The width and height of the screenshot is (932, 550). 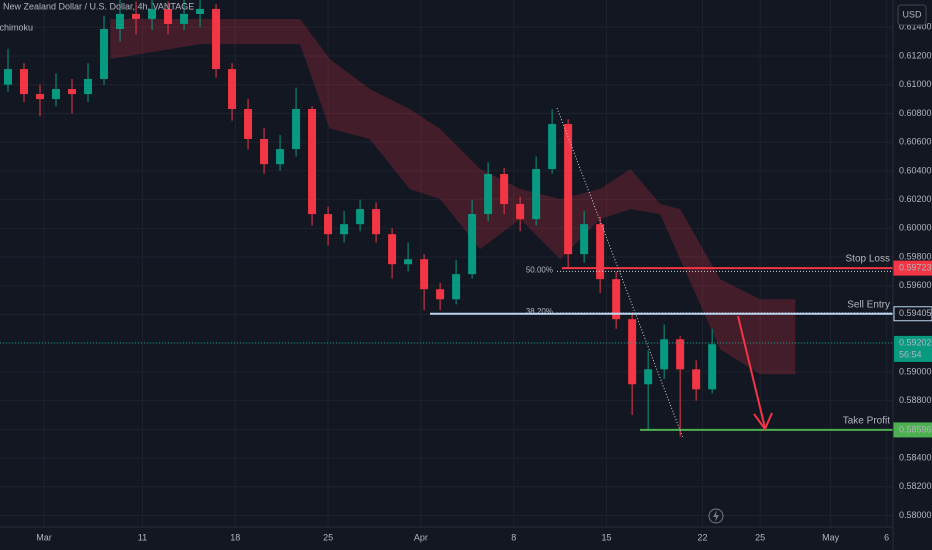 I want to click on level-name: Sell Entry, so click(x=868, y=304).